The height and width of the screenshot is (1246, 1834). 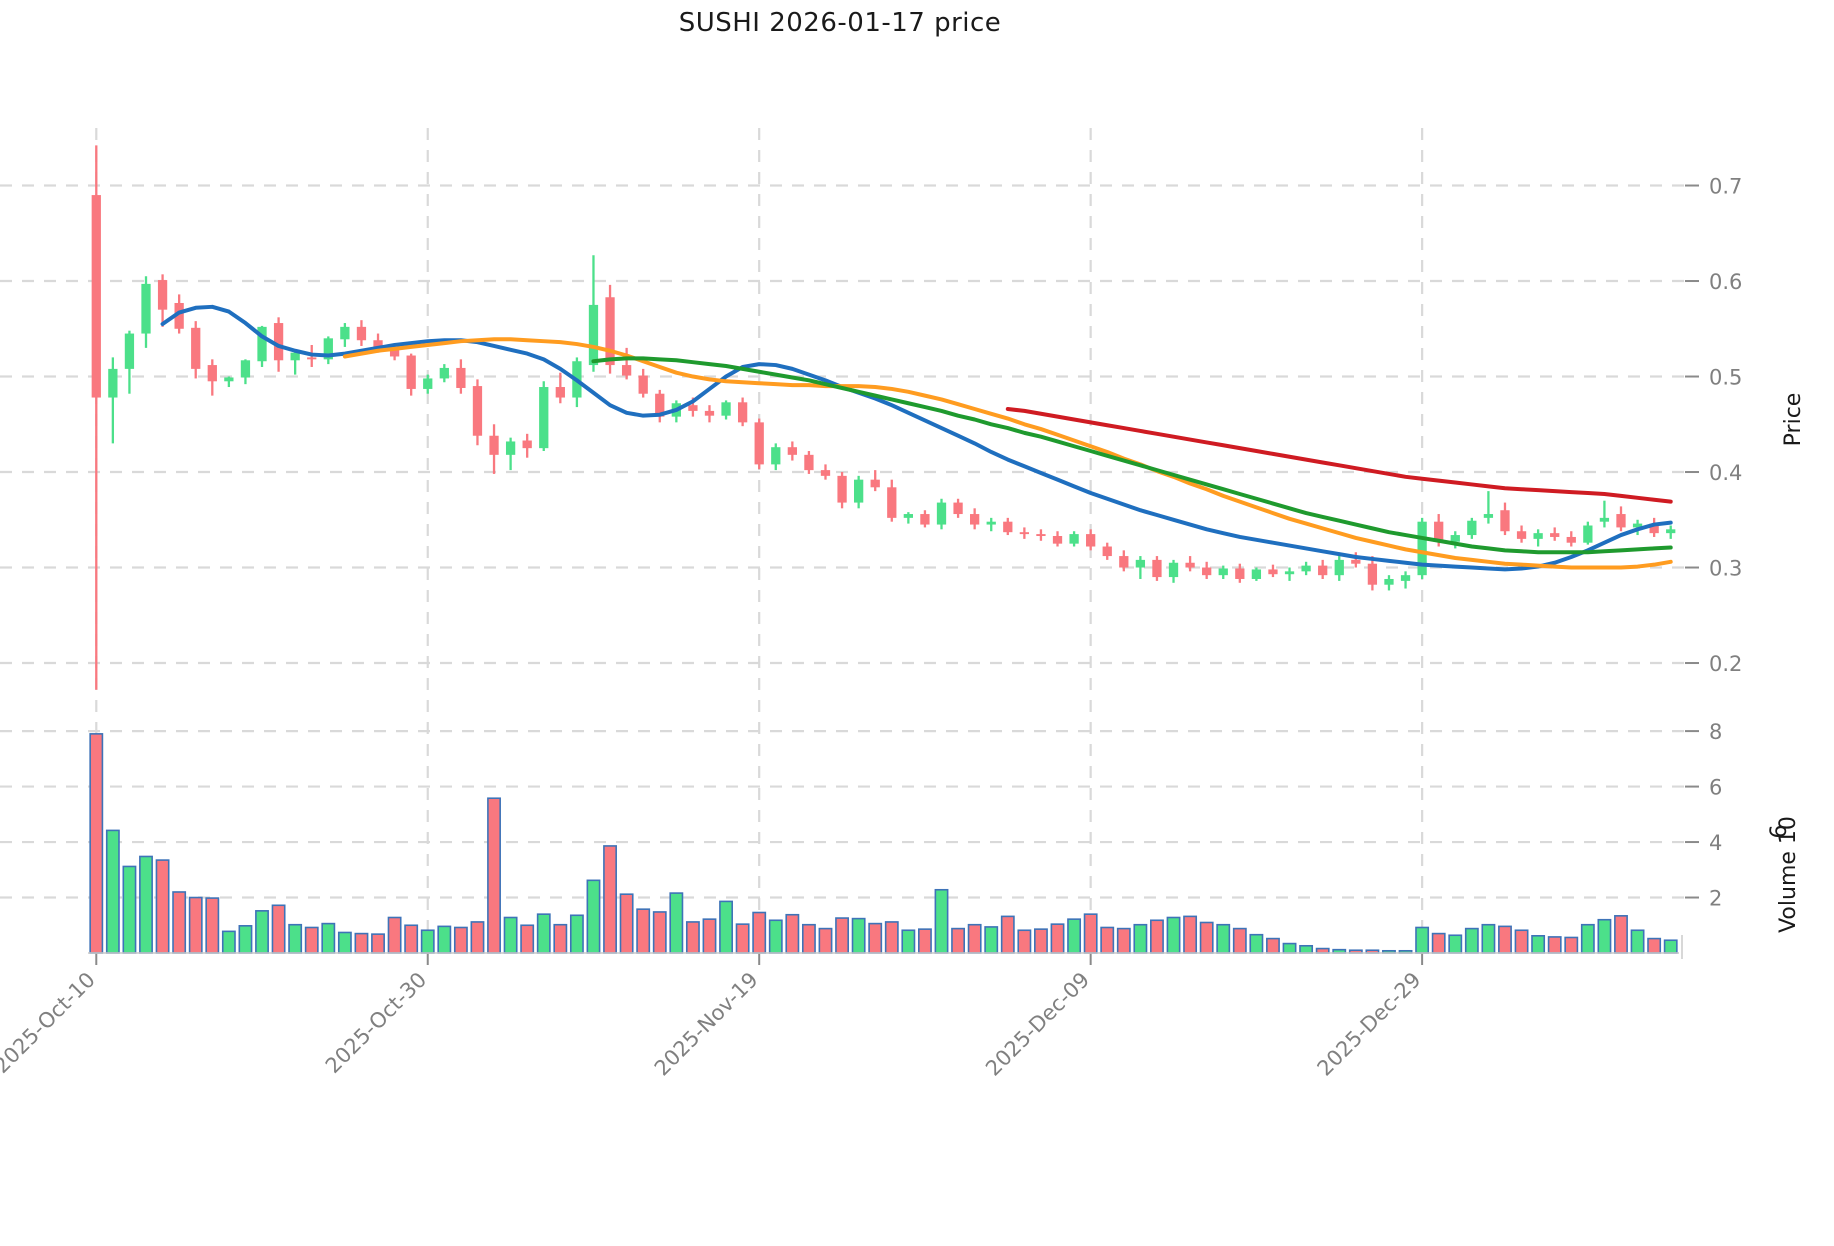 I want to click on date-tick-label: 2025-Nov-19, so click(x=706, y=1024).